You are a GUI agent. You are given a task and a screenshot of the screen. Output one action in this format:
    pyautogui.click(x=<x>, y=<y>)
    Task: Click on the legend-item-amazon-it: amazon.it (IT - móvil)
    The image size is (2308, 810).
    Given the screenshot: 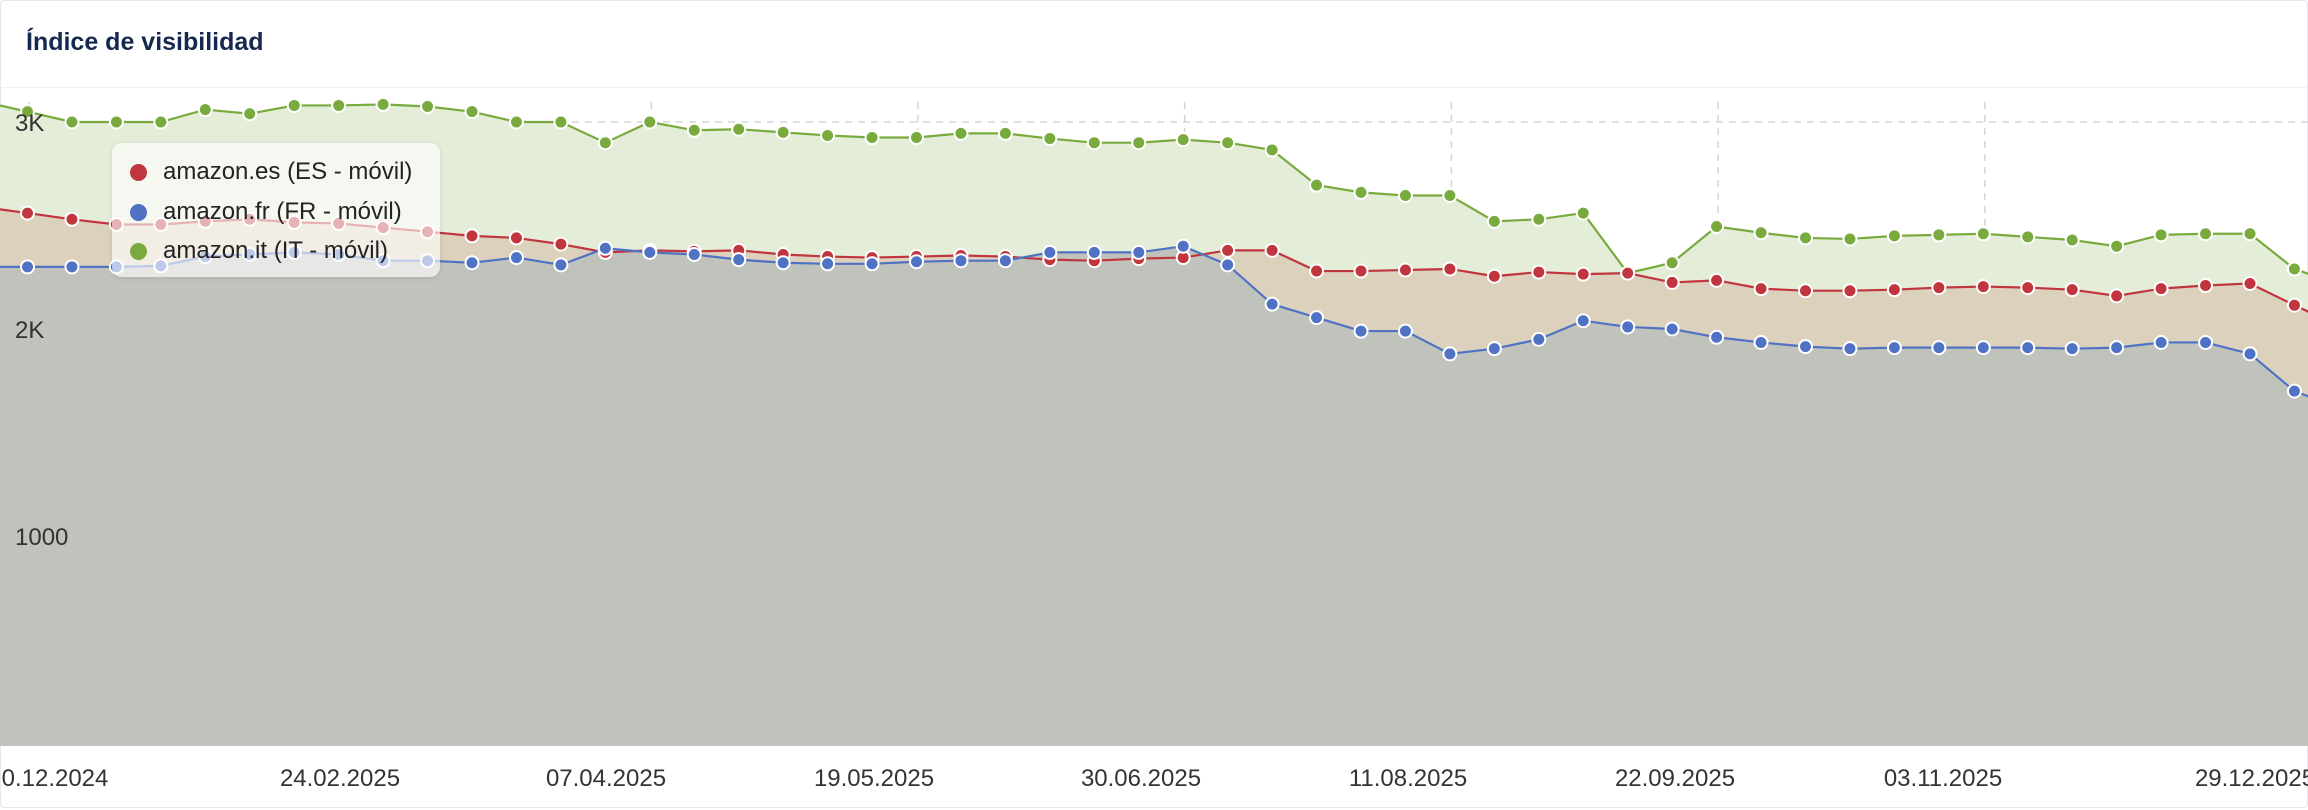 What is the action you would take?
    pyautogui.click(x=259, y=251)
    